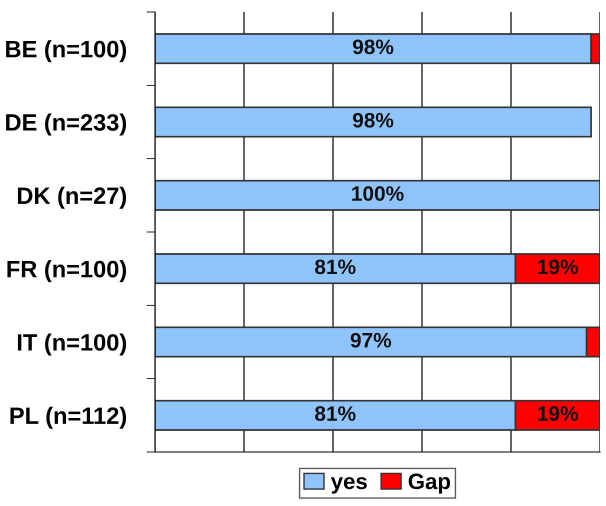 The height and width of the screenshot is (506, 606). Describe the element at coordinates (66, 51) in the screenshot. I see `y-tick-label: BE (n=100)` at that location.